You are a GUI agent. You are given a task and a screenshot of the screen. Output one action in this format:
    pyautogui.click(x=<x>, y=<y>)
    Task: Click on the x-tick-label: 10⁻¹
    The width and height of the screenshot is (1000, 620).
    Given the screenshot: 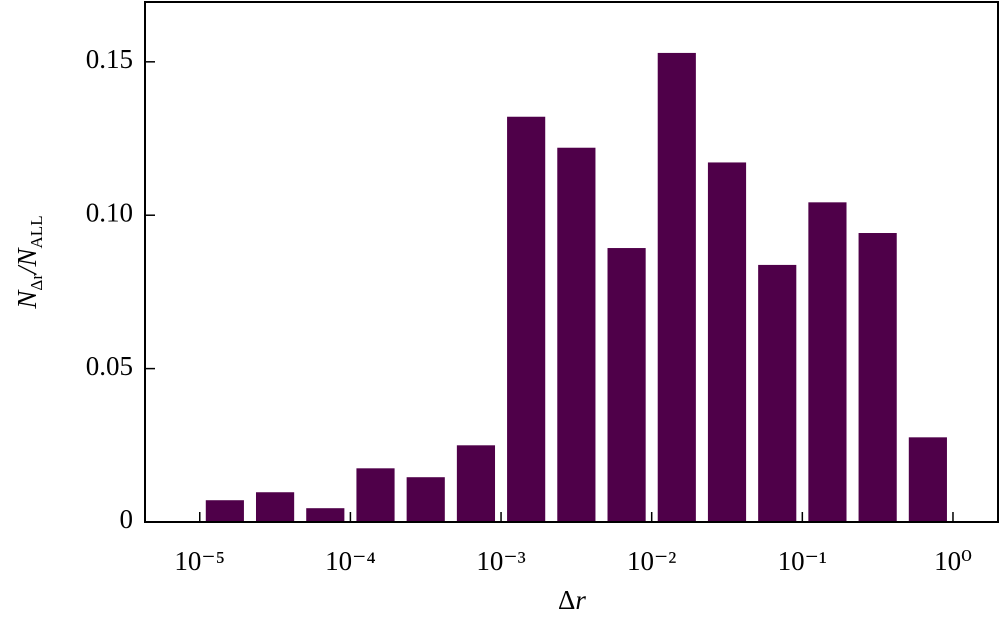 What is the action you would take?
    pyautogui.click(x=802, y=561)
    